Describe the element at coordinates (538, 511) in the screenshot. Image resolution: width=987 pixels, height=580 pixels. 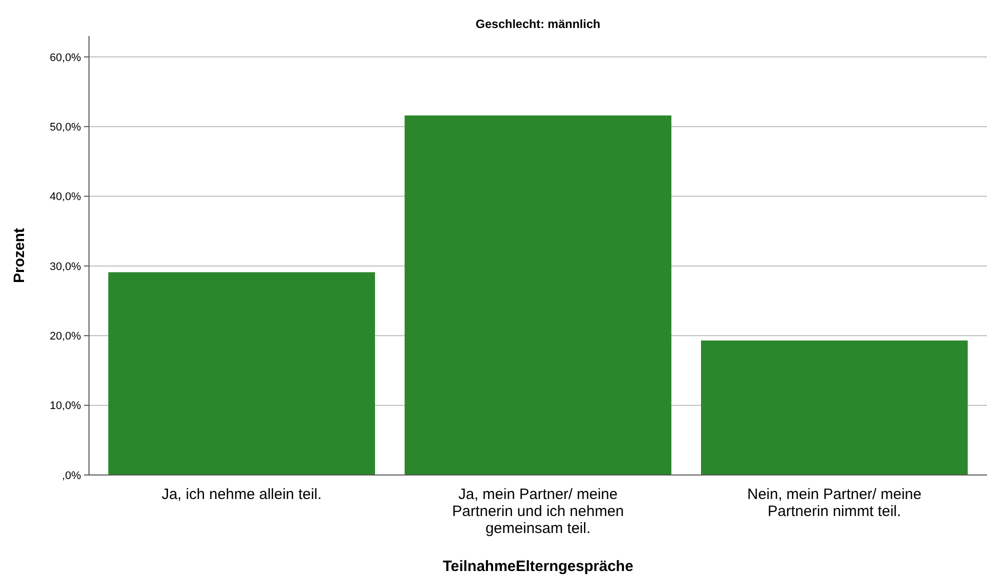
I see `x-tick-label: Ja, mein Partner/ meine Partnerin und ich nehmen gemeinsam teil.` at that location.